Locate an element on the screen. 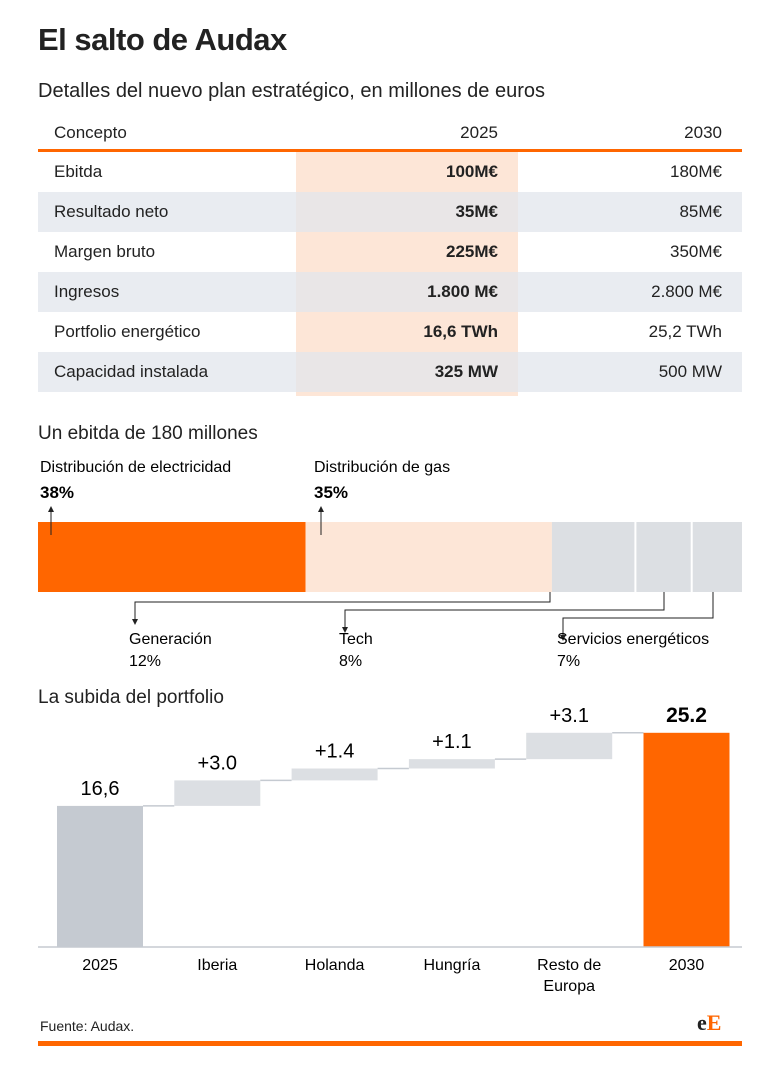  segment-percent: 8% is located at coordinates (350, 661).